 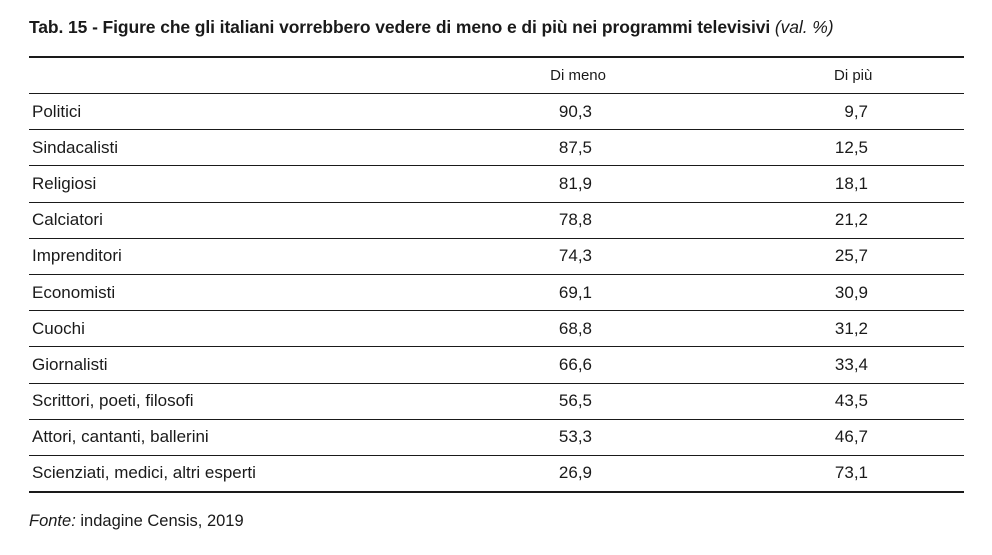 I want to click on table-row: Sindacalisti 87,5 12,5, so click(x=496, y=148).